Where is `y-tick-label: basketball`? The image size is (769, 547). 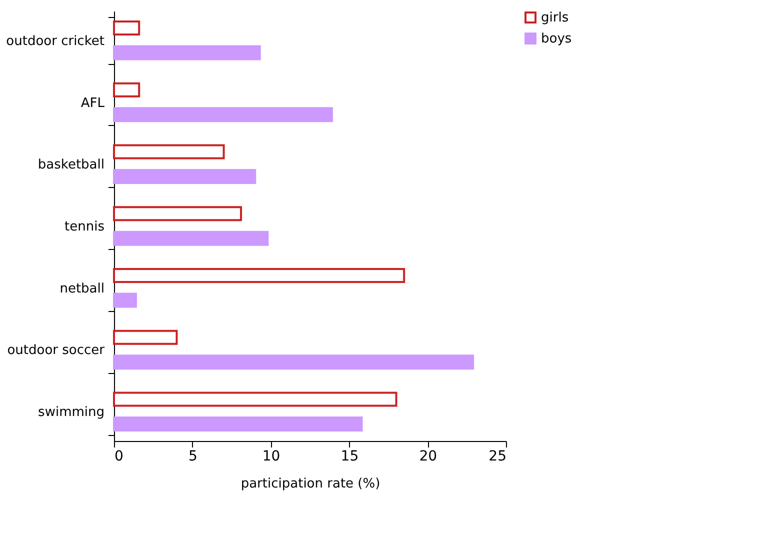 y-tick-label: basketball is located at coordinates (71, 165).